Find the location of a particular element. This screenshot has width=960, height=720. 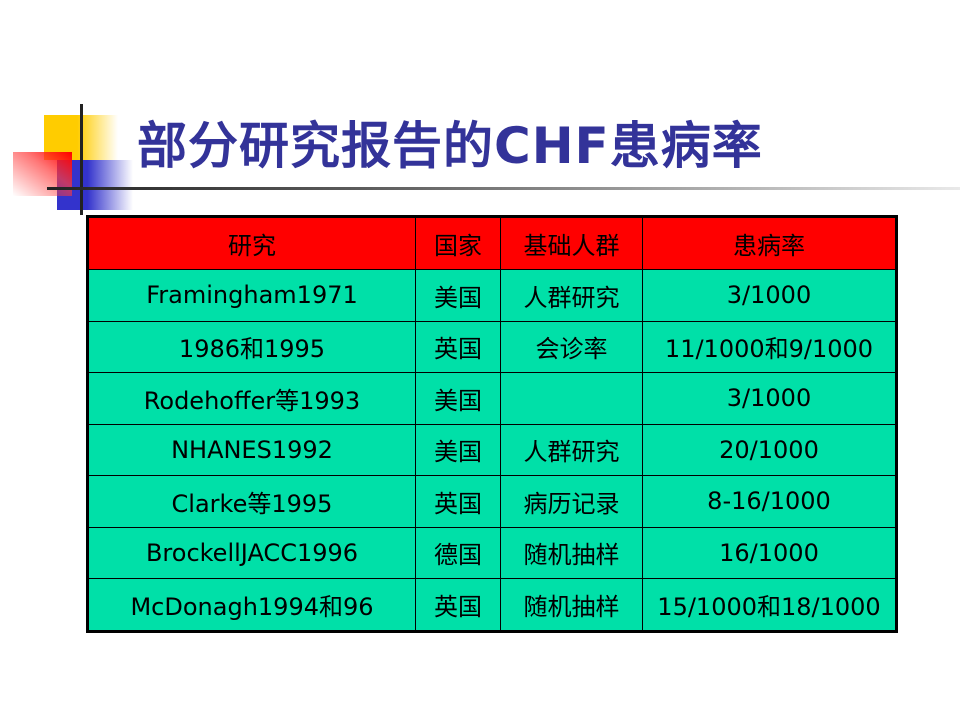

cell-prevalence: 11/1000和9/1000 is located at coordinates (769, 346).